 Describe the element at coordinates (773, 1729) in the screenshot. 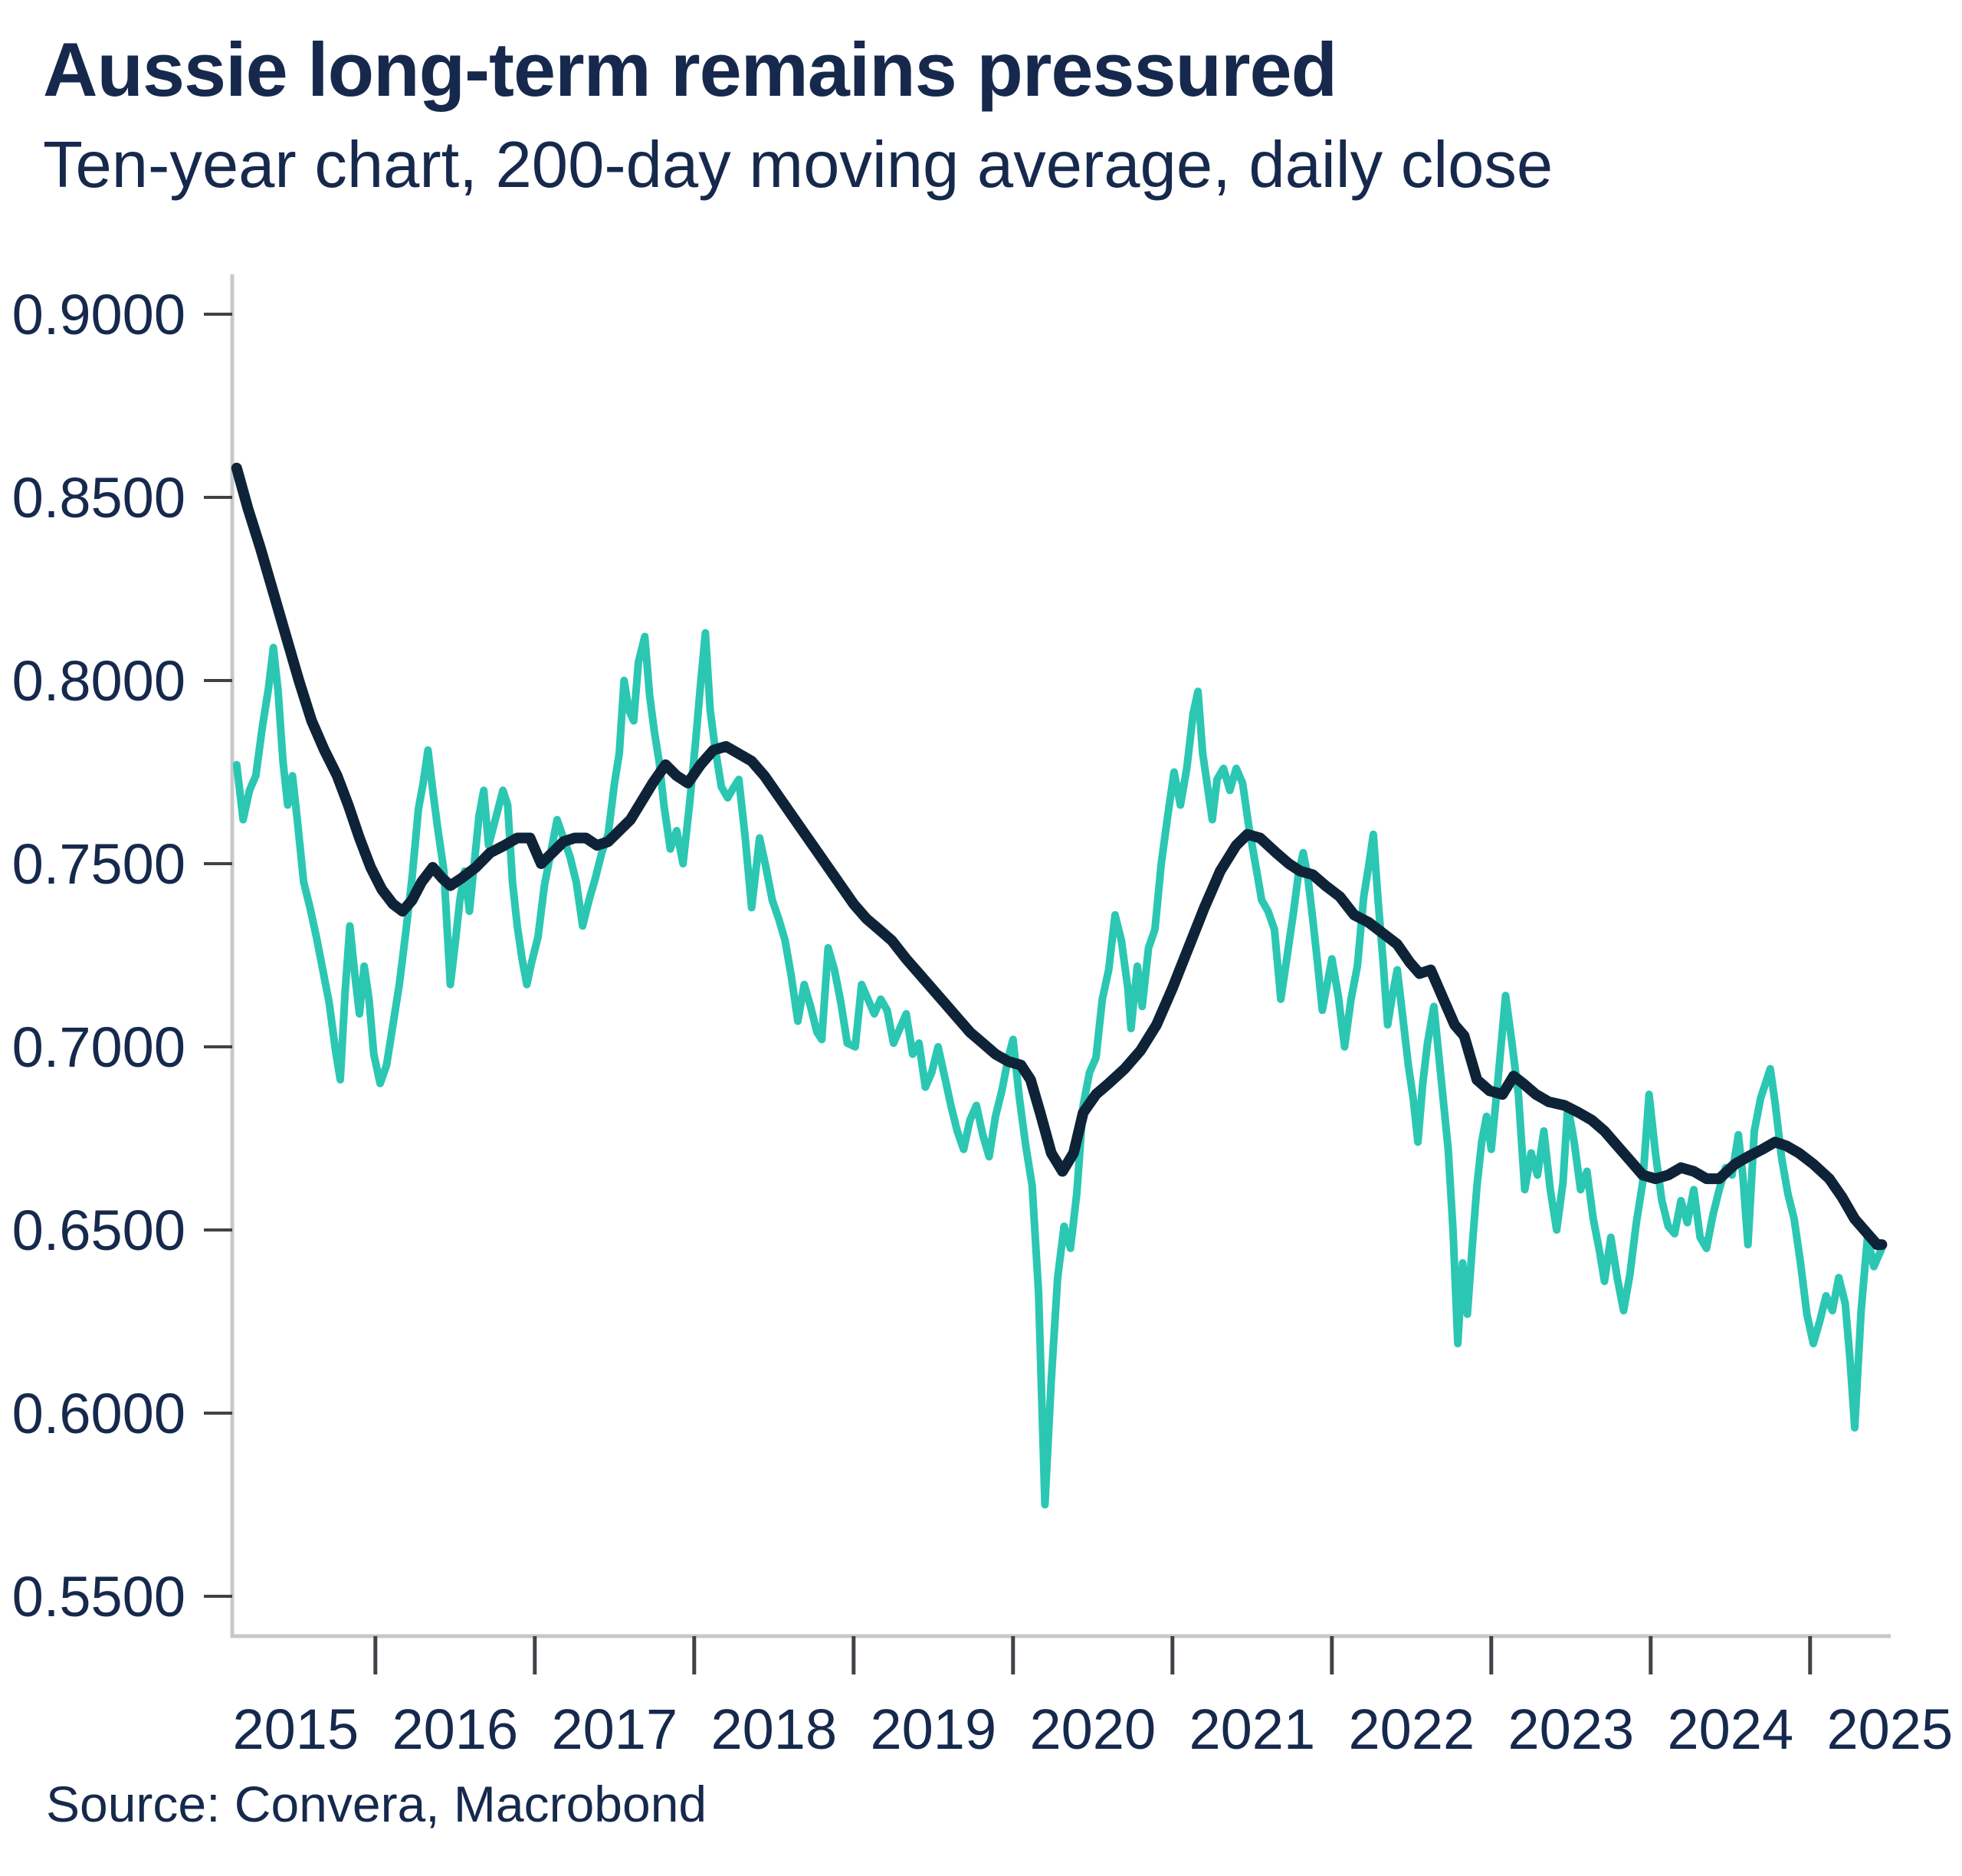

I see `x-tick-label: 2018` at that location.